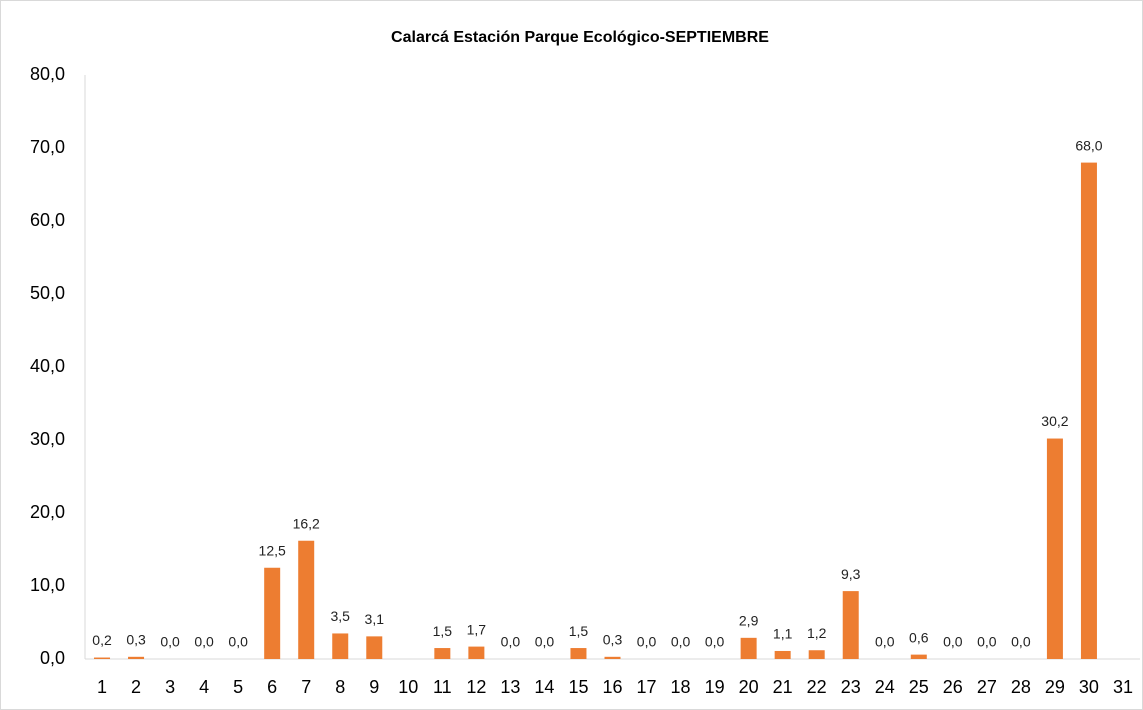  I want to click on x-tick-label: 19, so click(715, 687).